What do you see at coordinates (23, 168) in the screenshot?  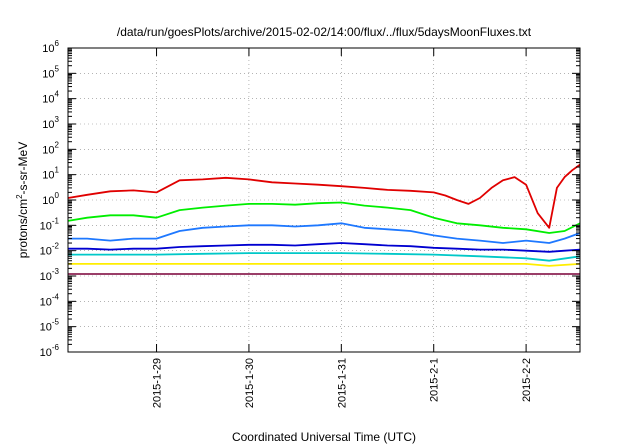 I see `y-axis-label-rest: -s-sr-MeV` at bounding box center [23, 168].